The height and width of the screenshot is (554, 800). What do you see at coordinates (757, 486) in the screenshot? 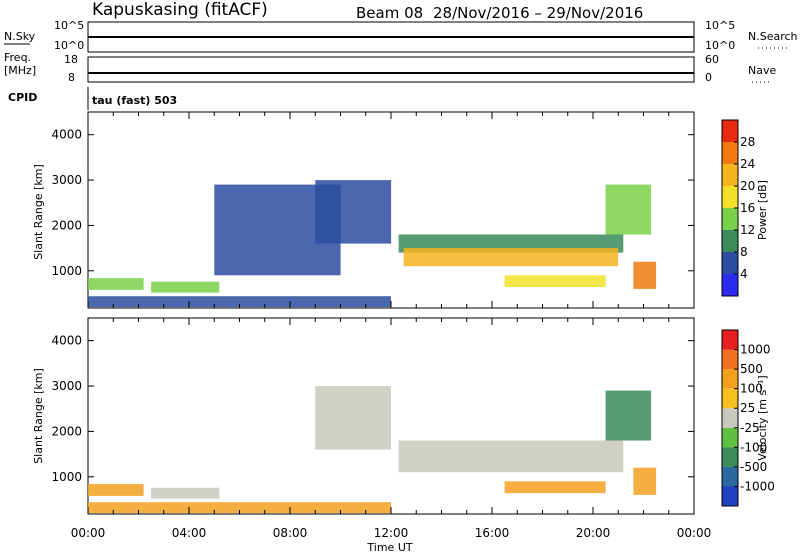
I see `colorbar-tick-label: -1000` at bounding box center [757, 486].